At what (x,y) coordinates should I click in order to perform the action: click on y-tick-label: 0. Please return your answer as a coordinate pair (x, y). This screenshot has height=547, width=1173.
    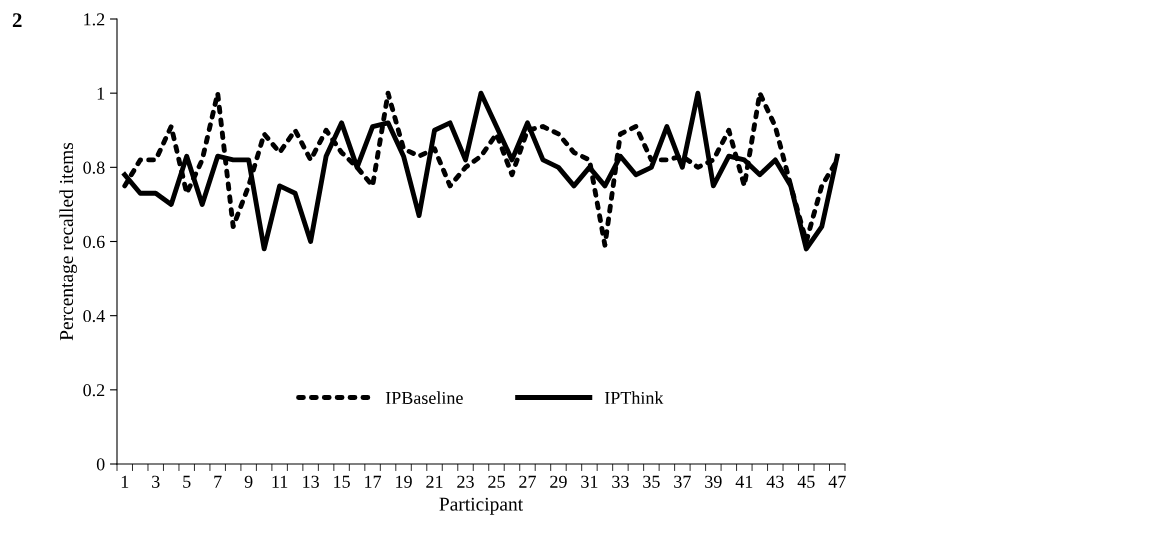
    Looking at the image, I should click on (100, 464).